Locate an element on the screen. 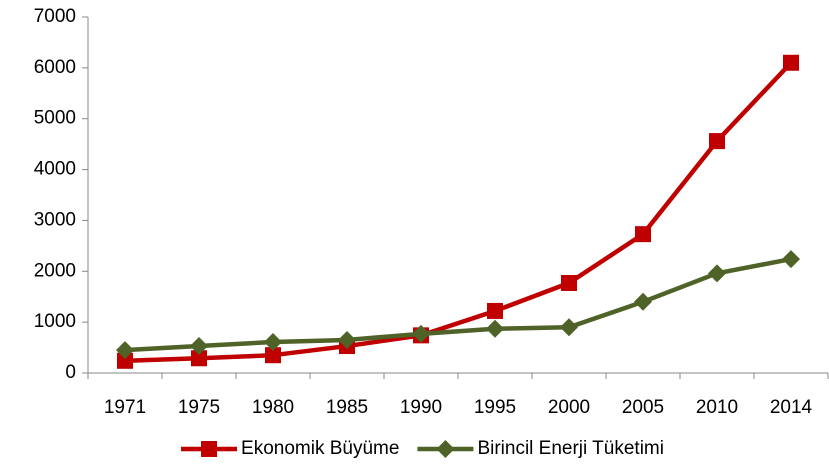 This screenshot has height=466, width=829. y-tick-label: 7000 is located at coordinates (55, 16).